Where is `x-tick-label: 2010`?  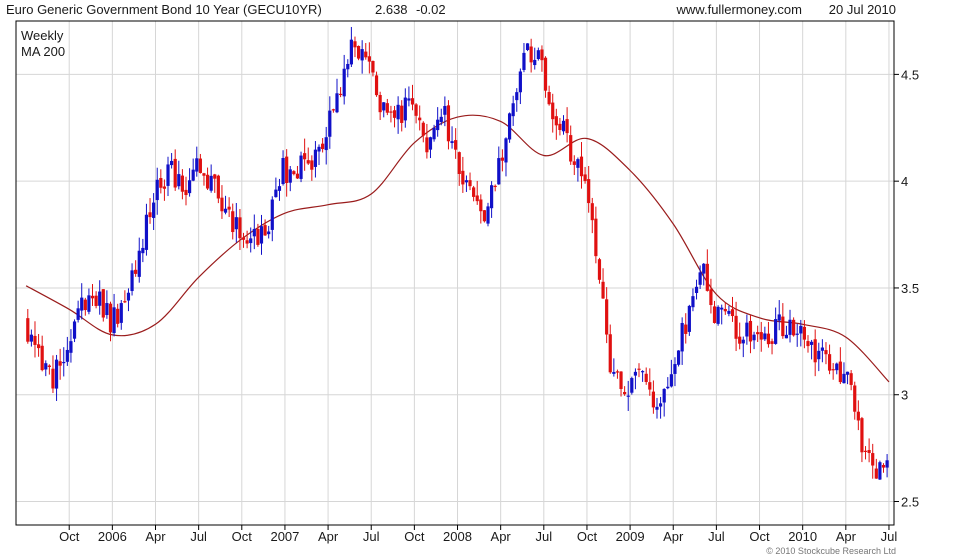 x-tick-label: 2010 is located at coordinates (802, 536).